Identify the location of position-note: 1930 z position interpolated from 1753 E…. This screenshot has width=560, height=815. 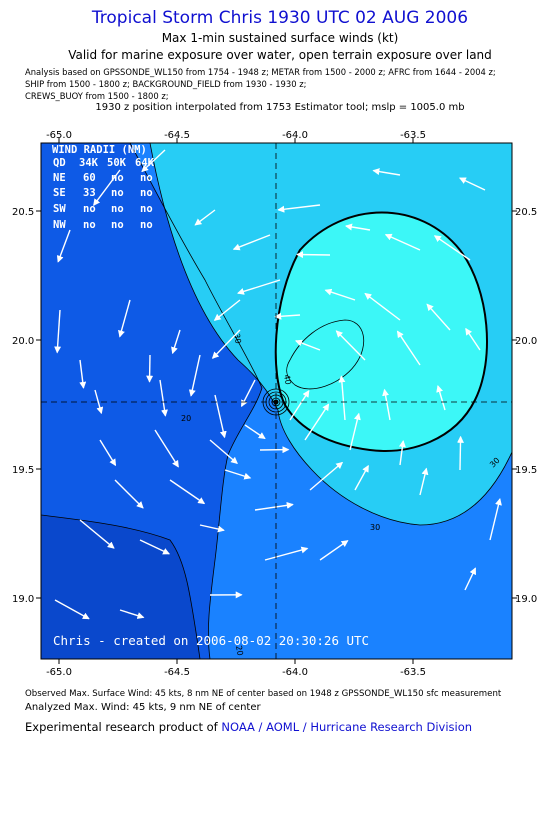
(280, 107).